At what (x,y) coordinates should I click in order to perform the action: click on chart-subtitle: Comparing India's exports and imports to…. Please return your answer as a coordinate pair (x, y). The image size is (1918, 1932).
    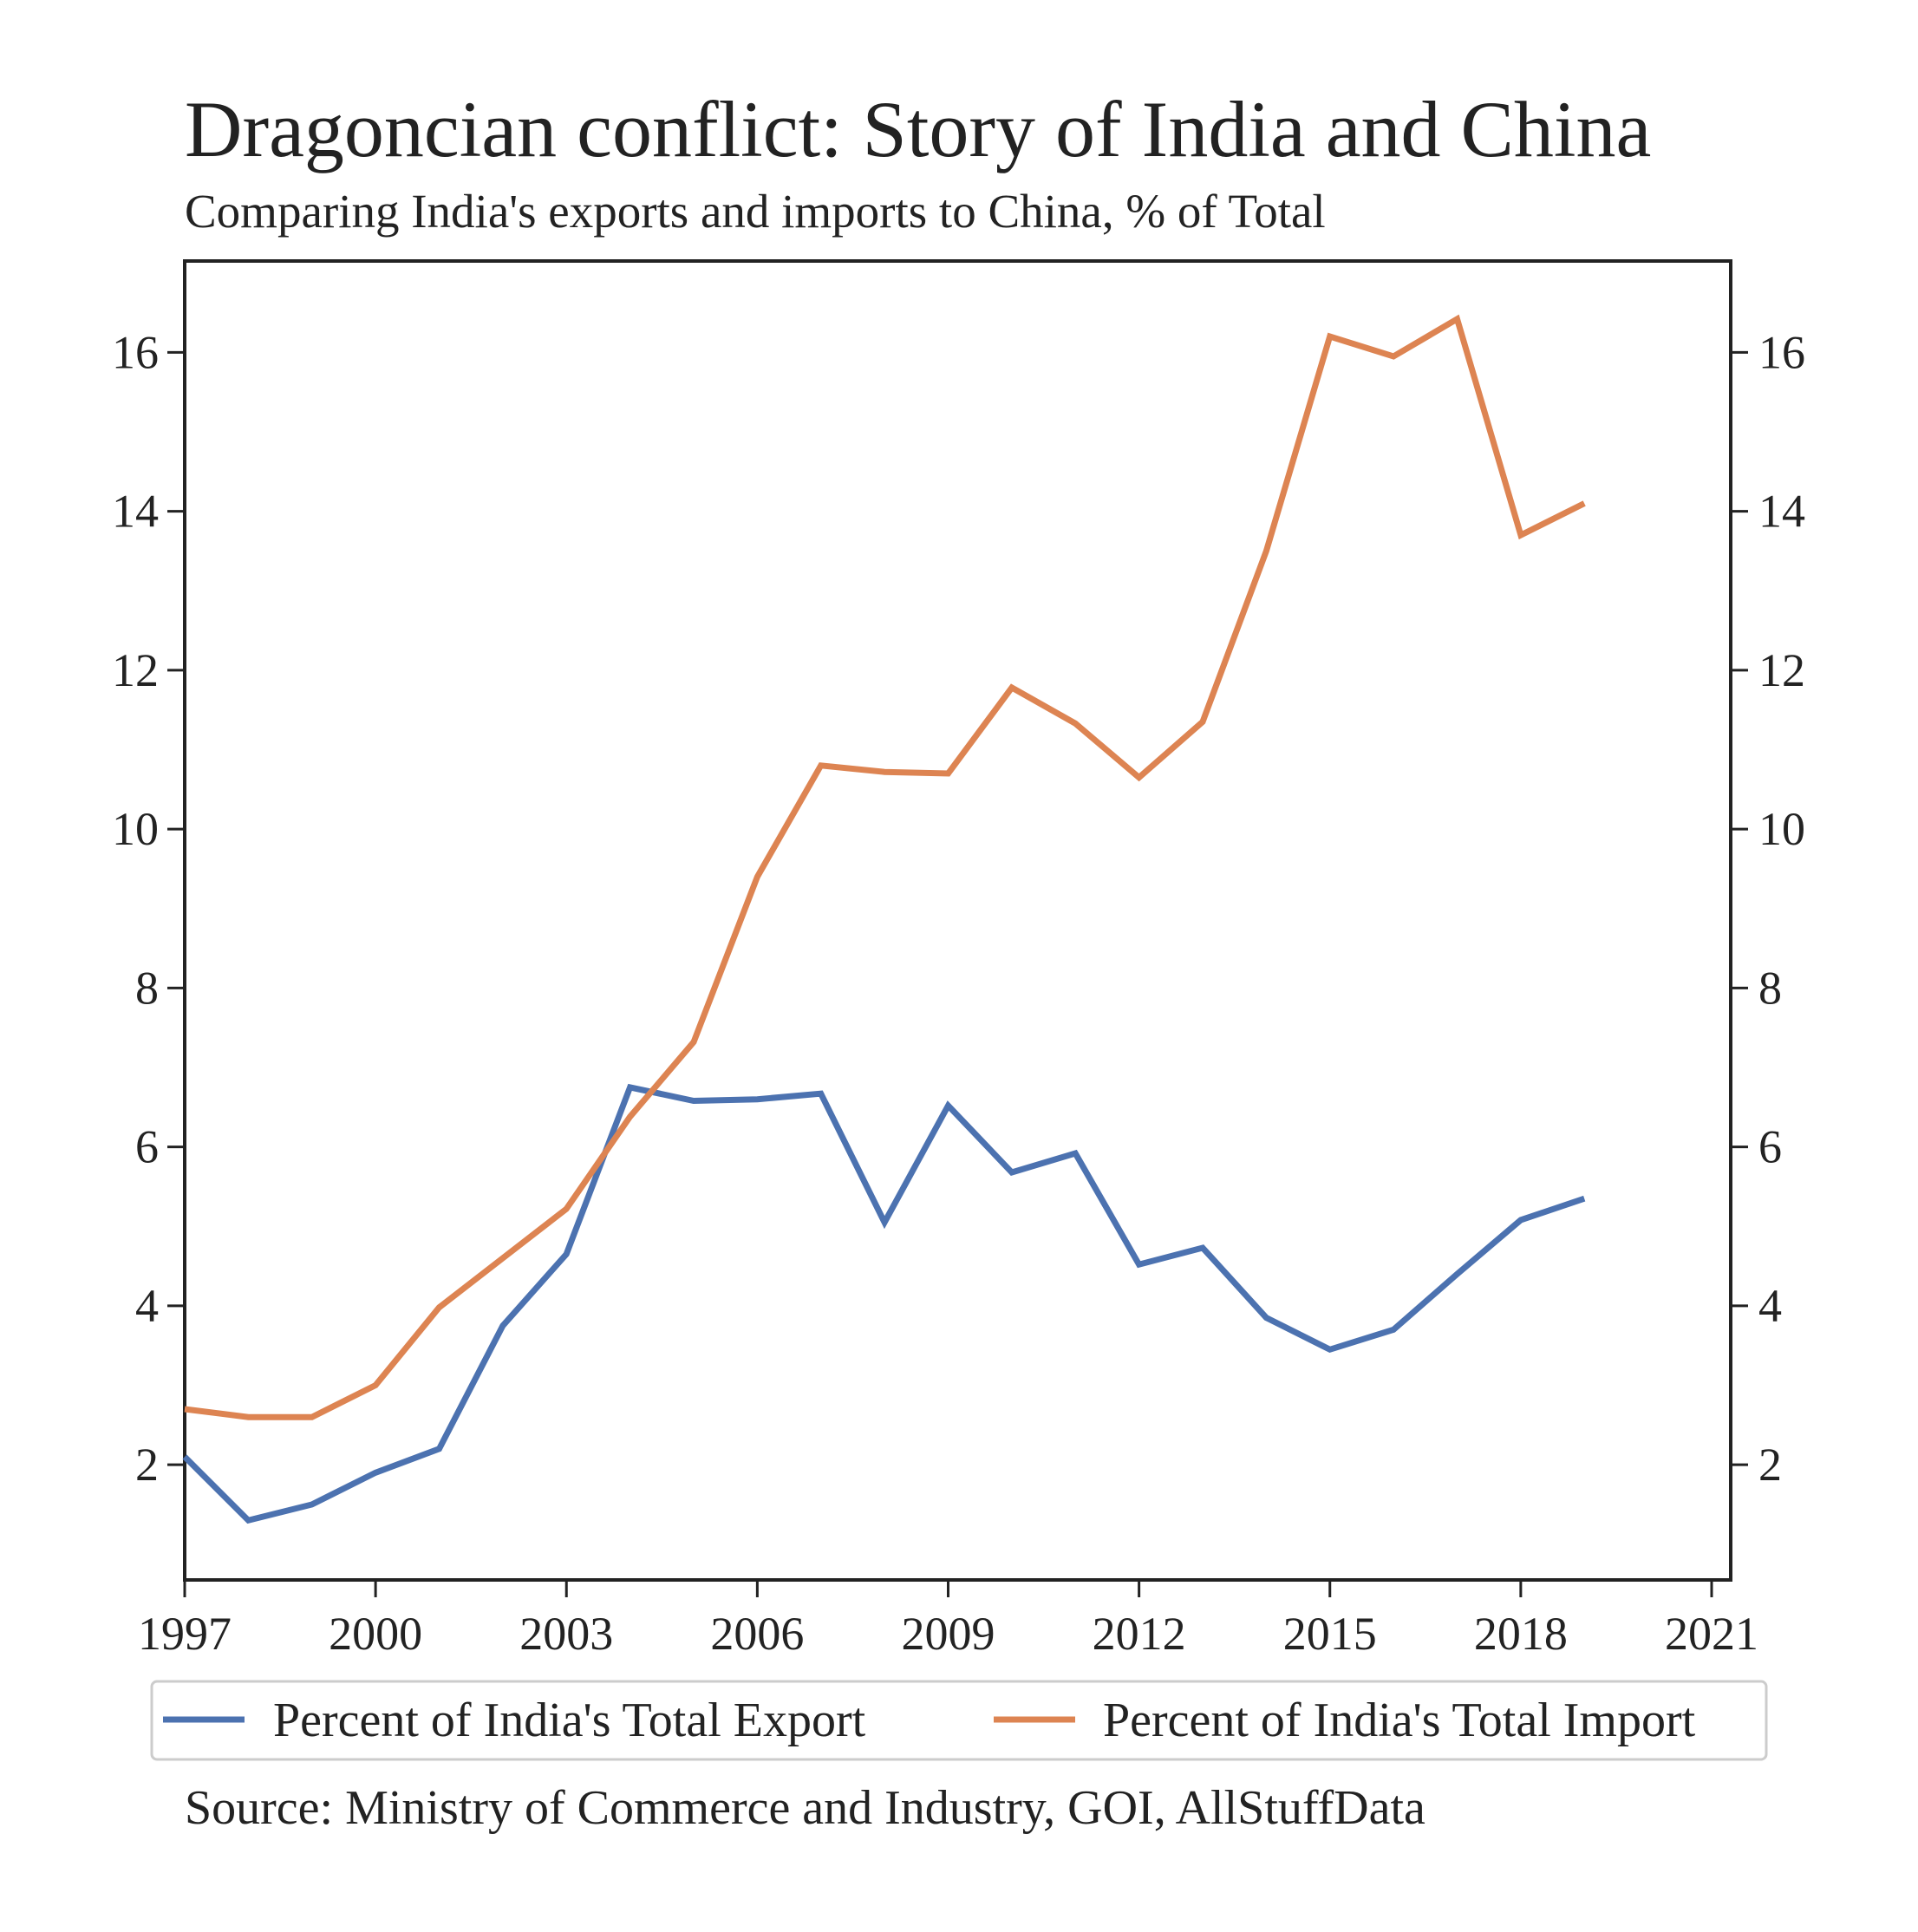
    Looking at the image, I should click on (755, 211).